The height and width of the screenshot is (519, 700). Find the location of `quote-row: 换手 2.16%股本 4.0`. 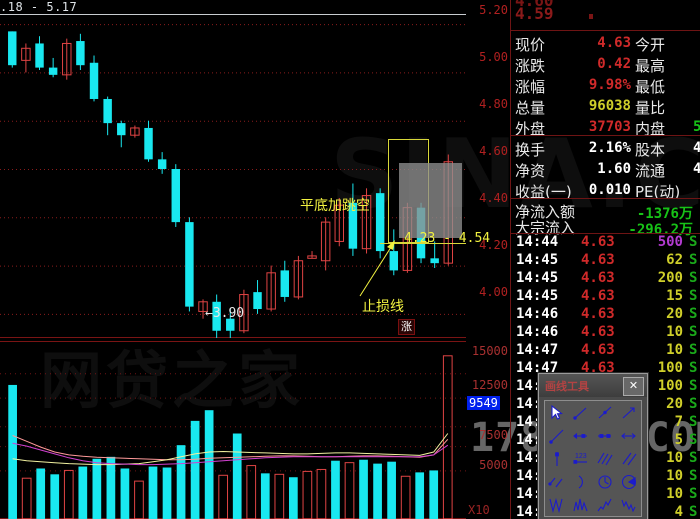

quote-row: 换手 2.16%股本 4.0 is located at coordinates (605, 148).